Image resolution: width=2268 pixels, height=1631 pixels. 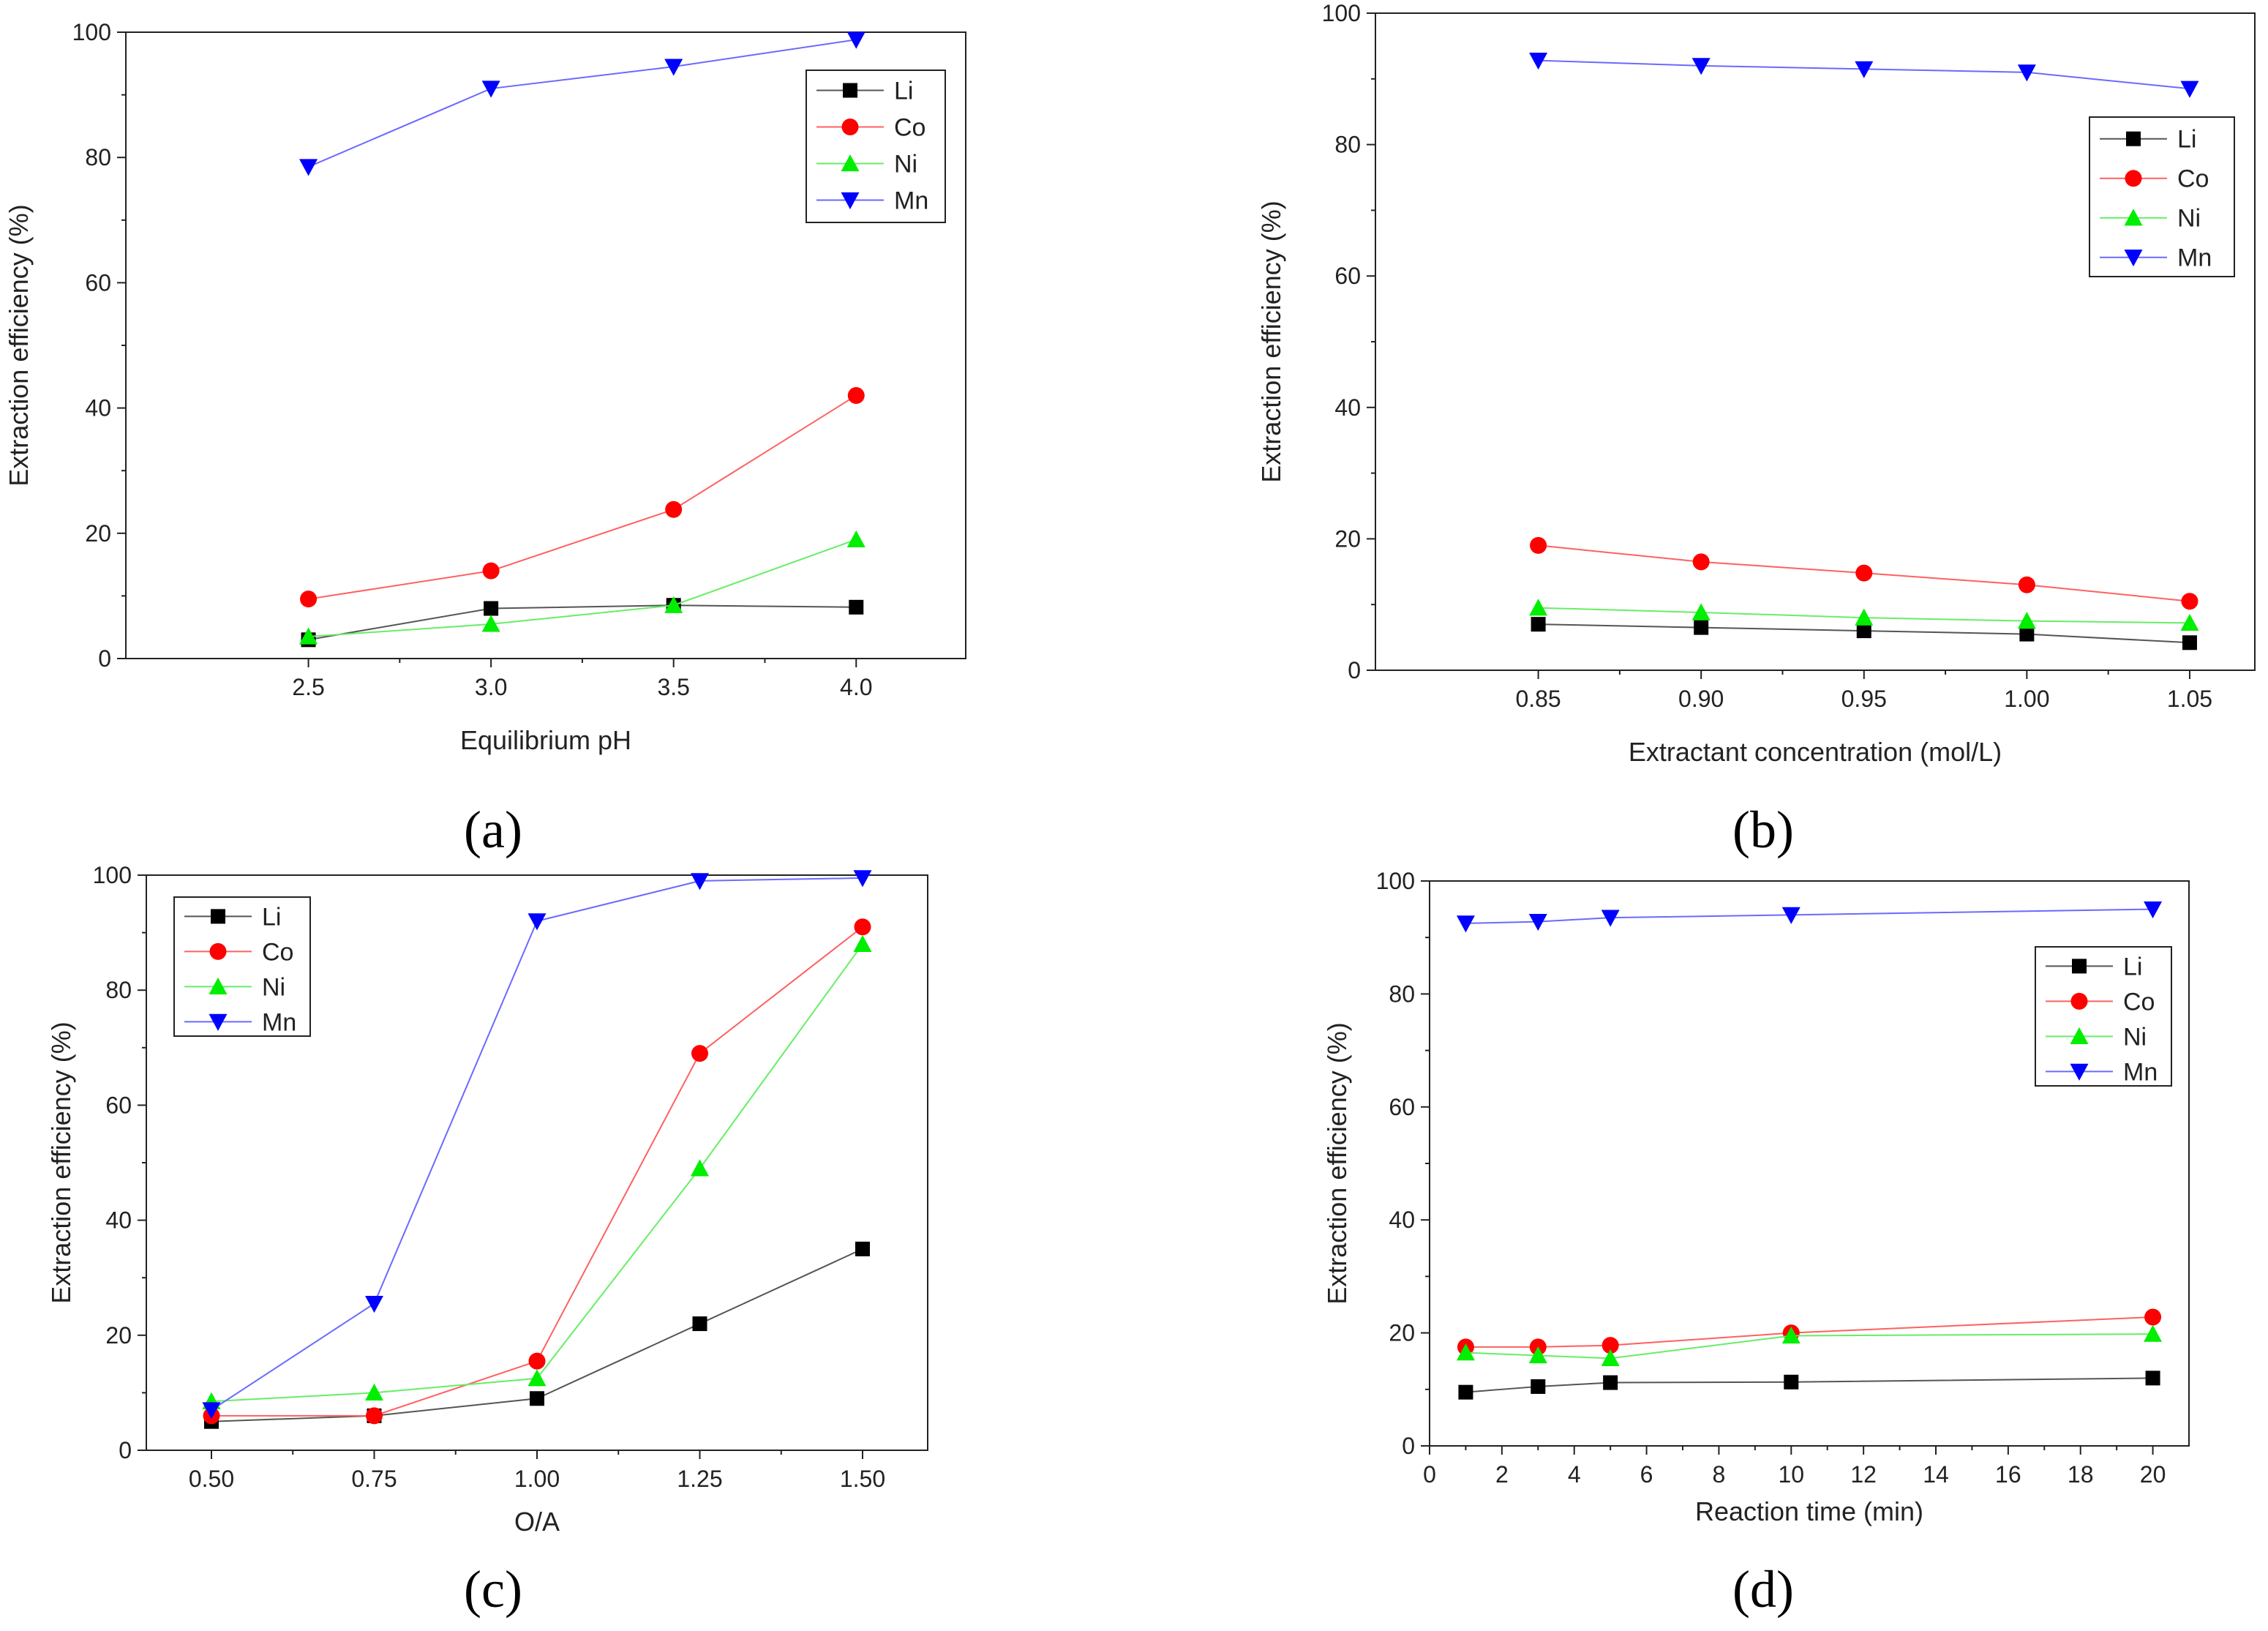 What do you see at coordinates (98, 408) in the screenshot?
I see `y-tick-label: 40` at bounding box center [98, 408].